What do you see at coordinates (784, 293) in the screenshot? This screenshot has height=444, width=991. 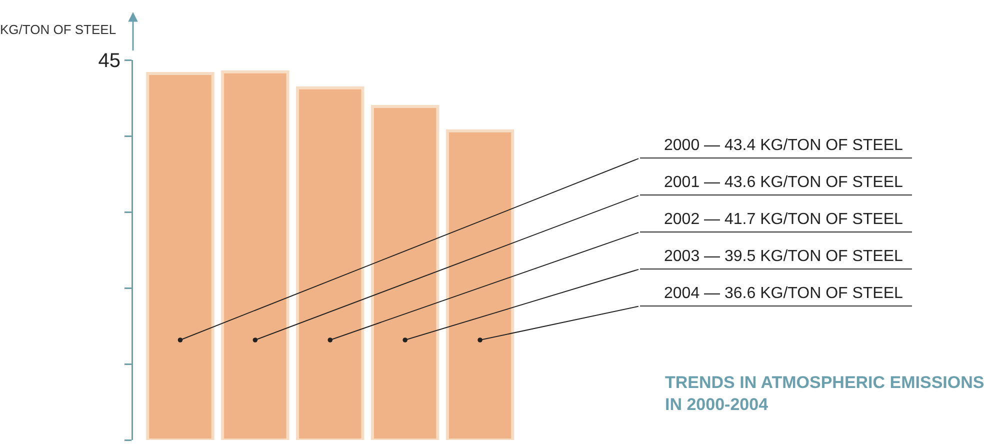 I see `text: 2004 — 36.6 KG/TON OF STEEL` at bounding box center [784, 293].